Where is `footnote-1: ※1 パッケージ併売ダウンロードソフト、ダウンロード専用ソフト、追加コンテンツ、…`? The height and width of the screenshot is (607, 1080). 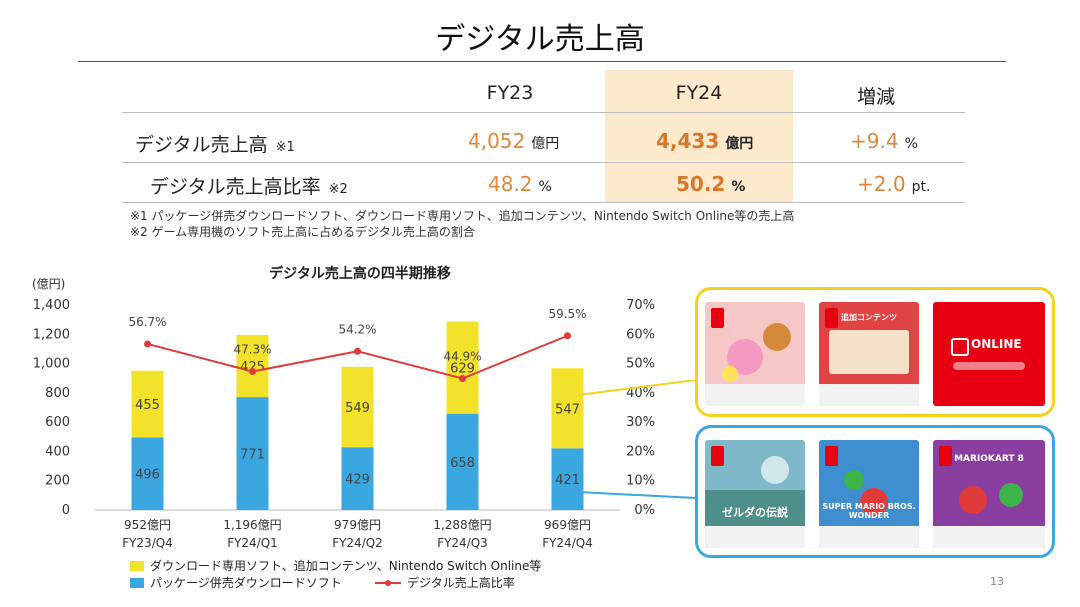 footnote-1: ※1 パッケージ併売ダウンロードソフト、ダウンロード専用ソフト、追加コンテンツ、… is located at coordinates (462, 216).